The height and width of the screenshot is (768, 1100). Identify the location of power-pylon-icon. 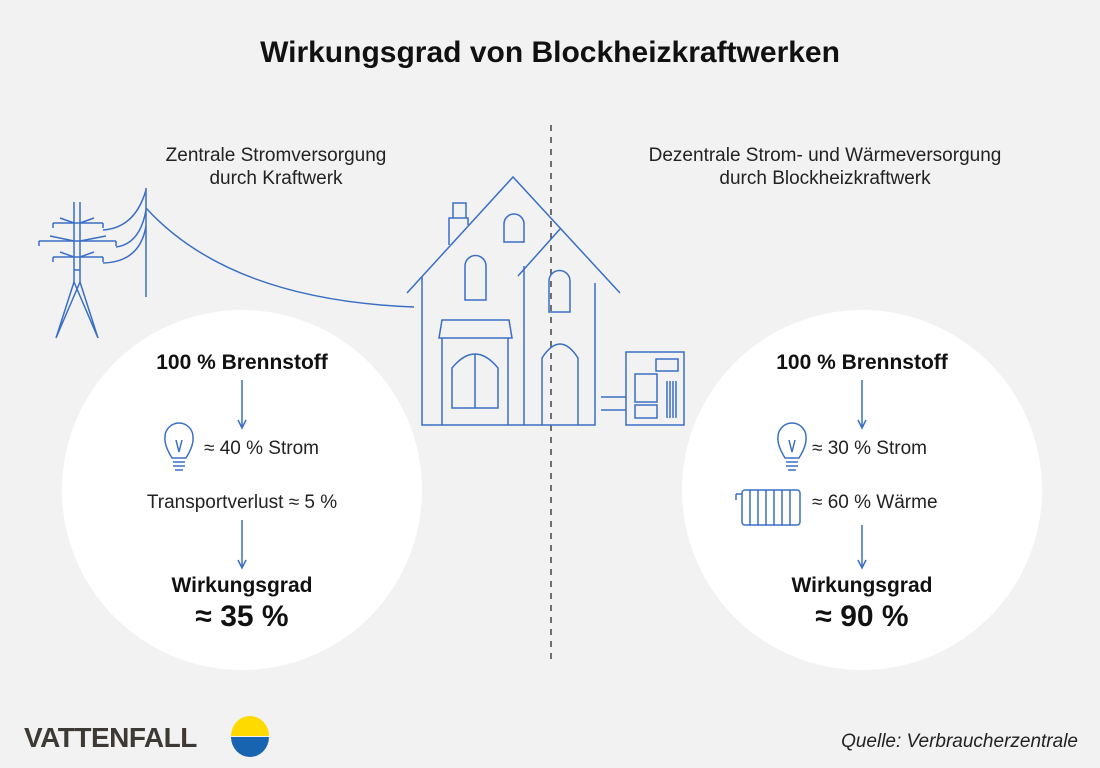
(226, 263).